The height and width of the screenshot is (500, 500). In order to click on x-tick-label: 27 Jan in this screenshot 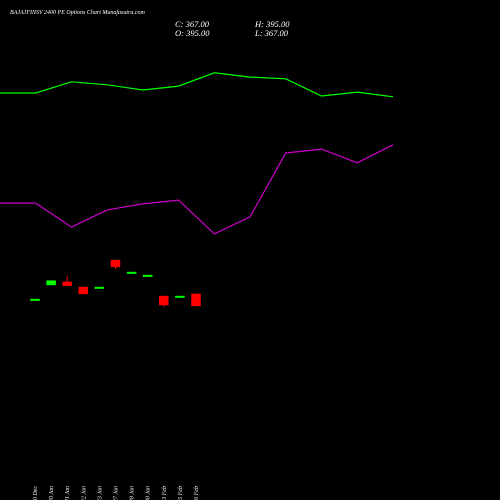, I will do `click(117, 493)`.